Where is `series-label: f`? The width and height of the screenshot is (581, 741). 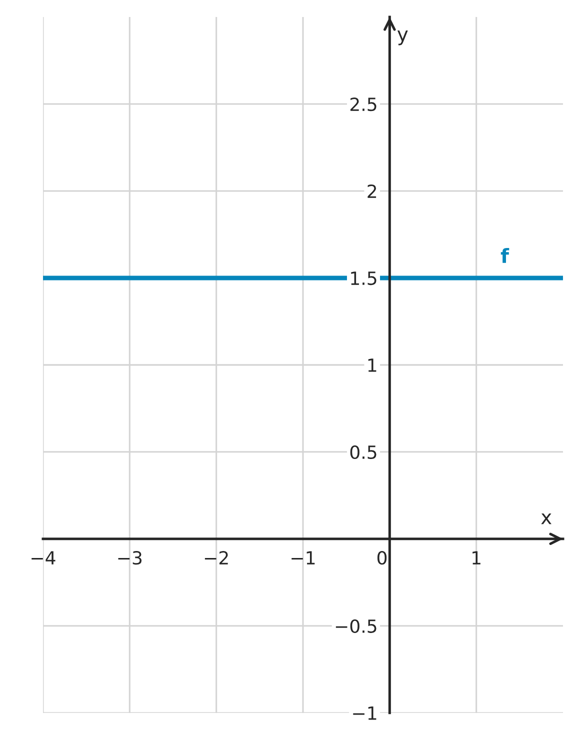 series-label: f is located at coordinates (505, 255).